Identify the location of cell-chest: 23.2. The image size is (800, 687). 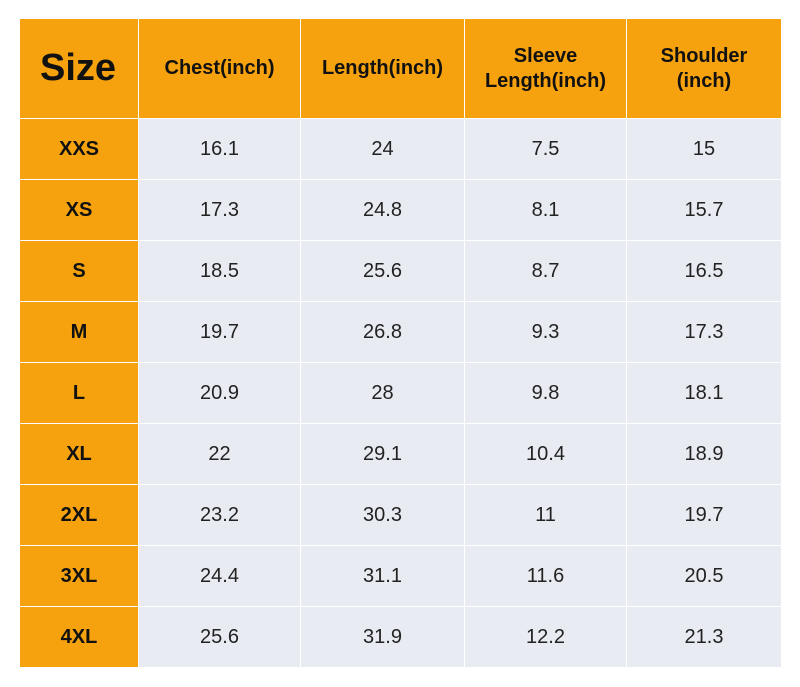
(219, 515).